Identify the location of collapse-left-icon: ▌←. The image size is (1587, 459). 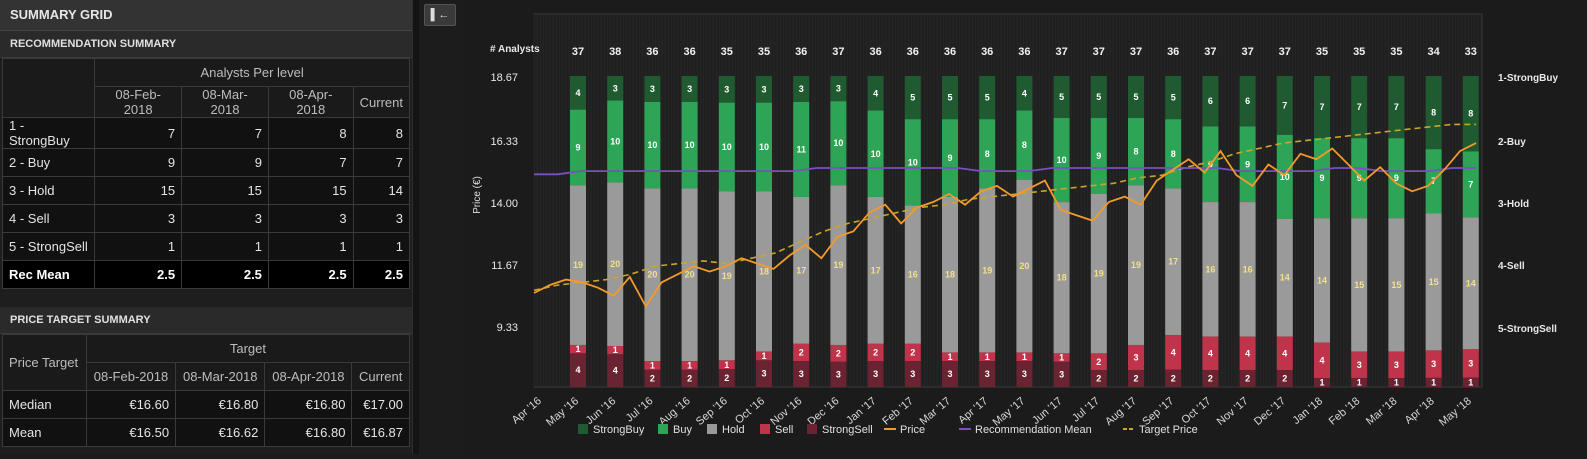
(440, 15).